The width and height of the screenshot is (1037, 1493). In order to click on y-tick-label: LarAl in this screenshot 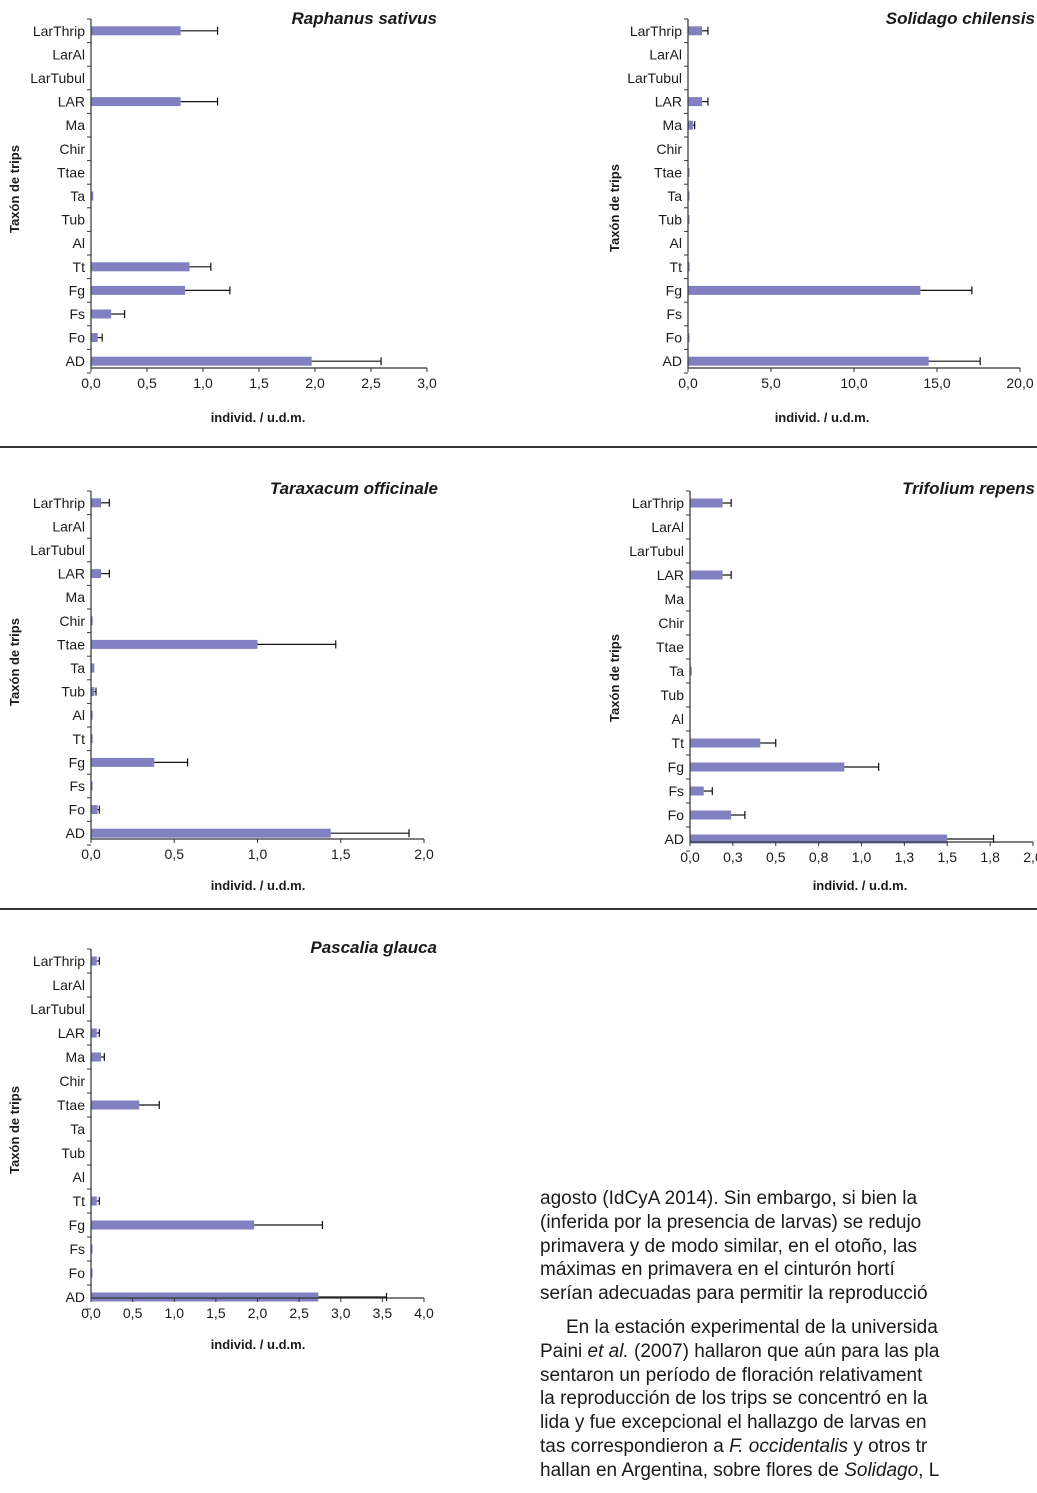, I will do `click(667, 527)`.